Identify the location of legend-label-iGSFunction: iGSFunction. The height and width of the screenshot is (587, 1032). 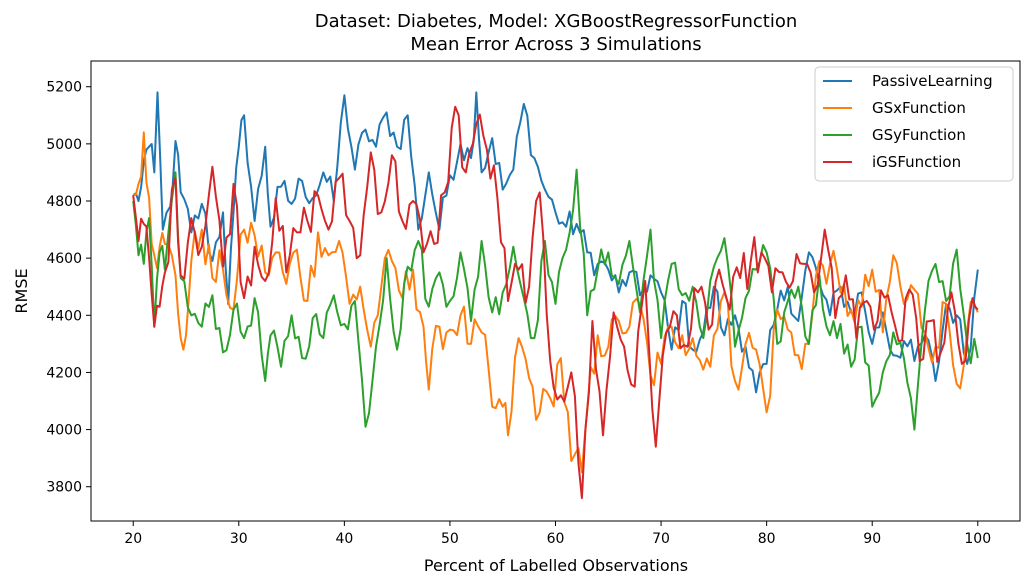
(916, 162).